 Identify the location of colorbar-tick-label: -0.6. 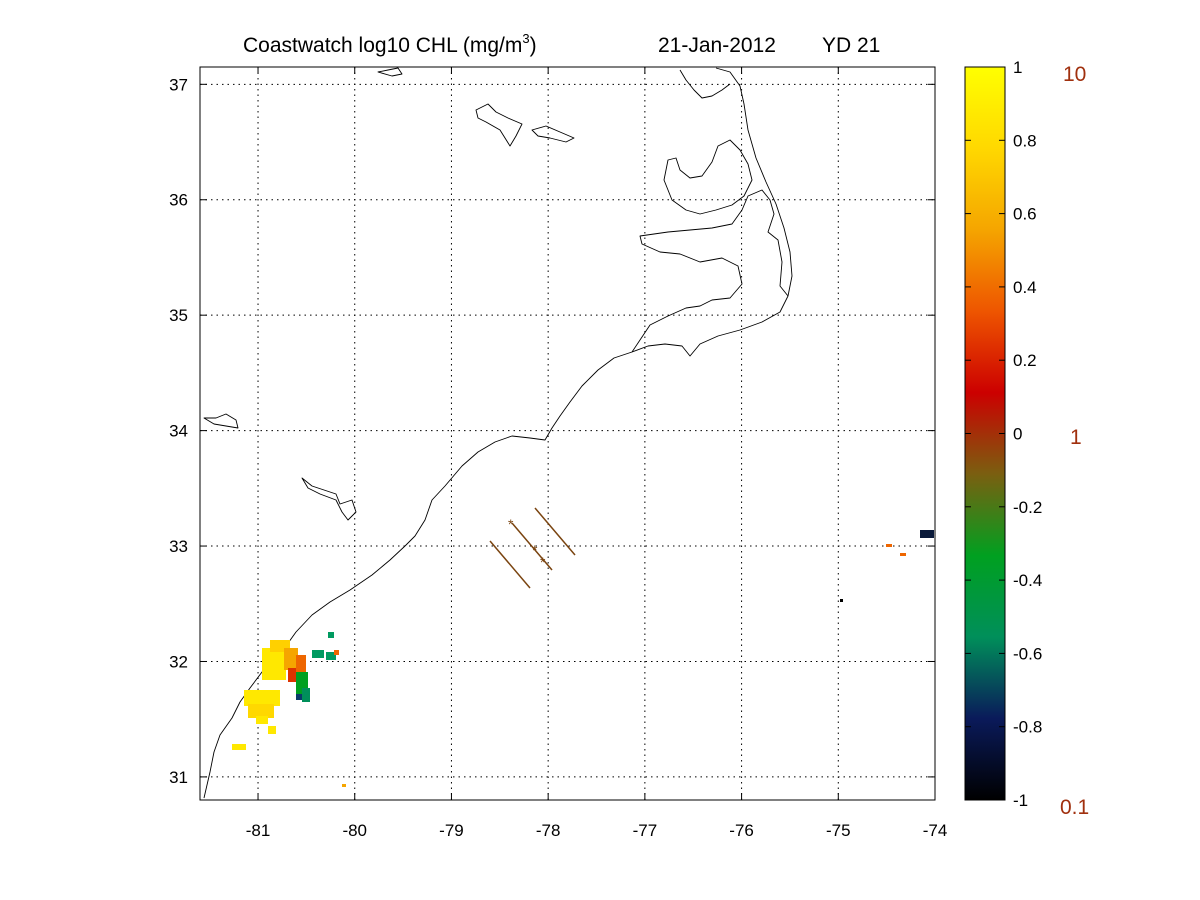
(1027, 653).